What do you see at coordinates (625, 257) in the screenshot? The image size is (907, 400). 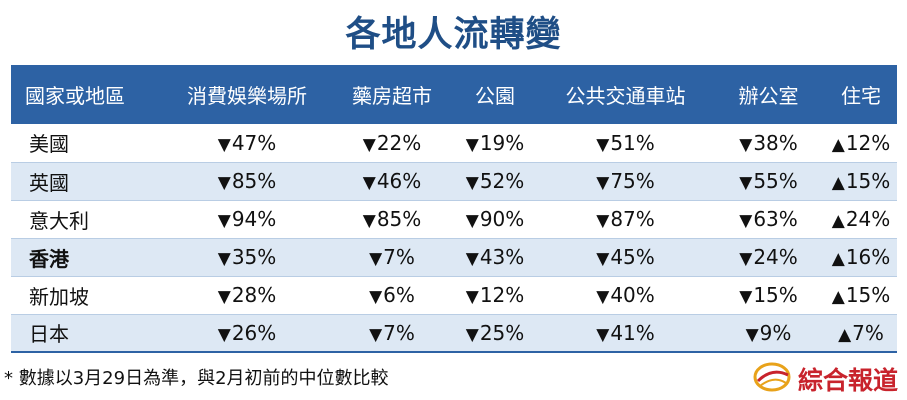 I see `table-cell: ▼45%` at bounding box center [625, 257].